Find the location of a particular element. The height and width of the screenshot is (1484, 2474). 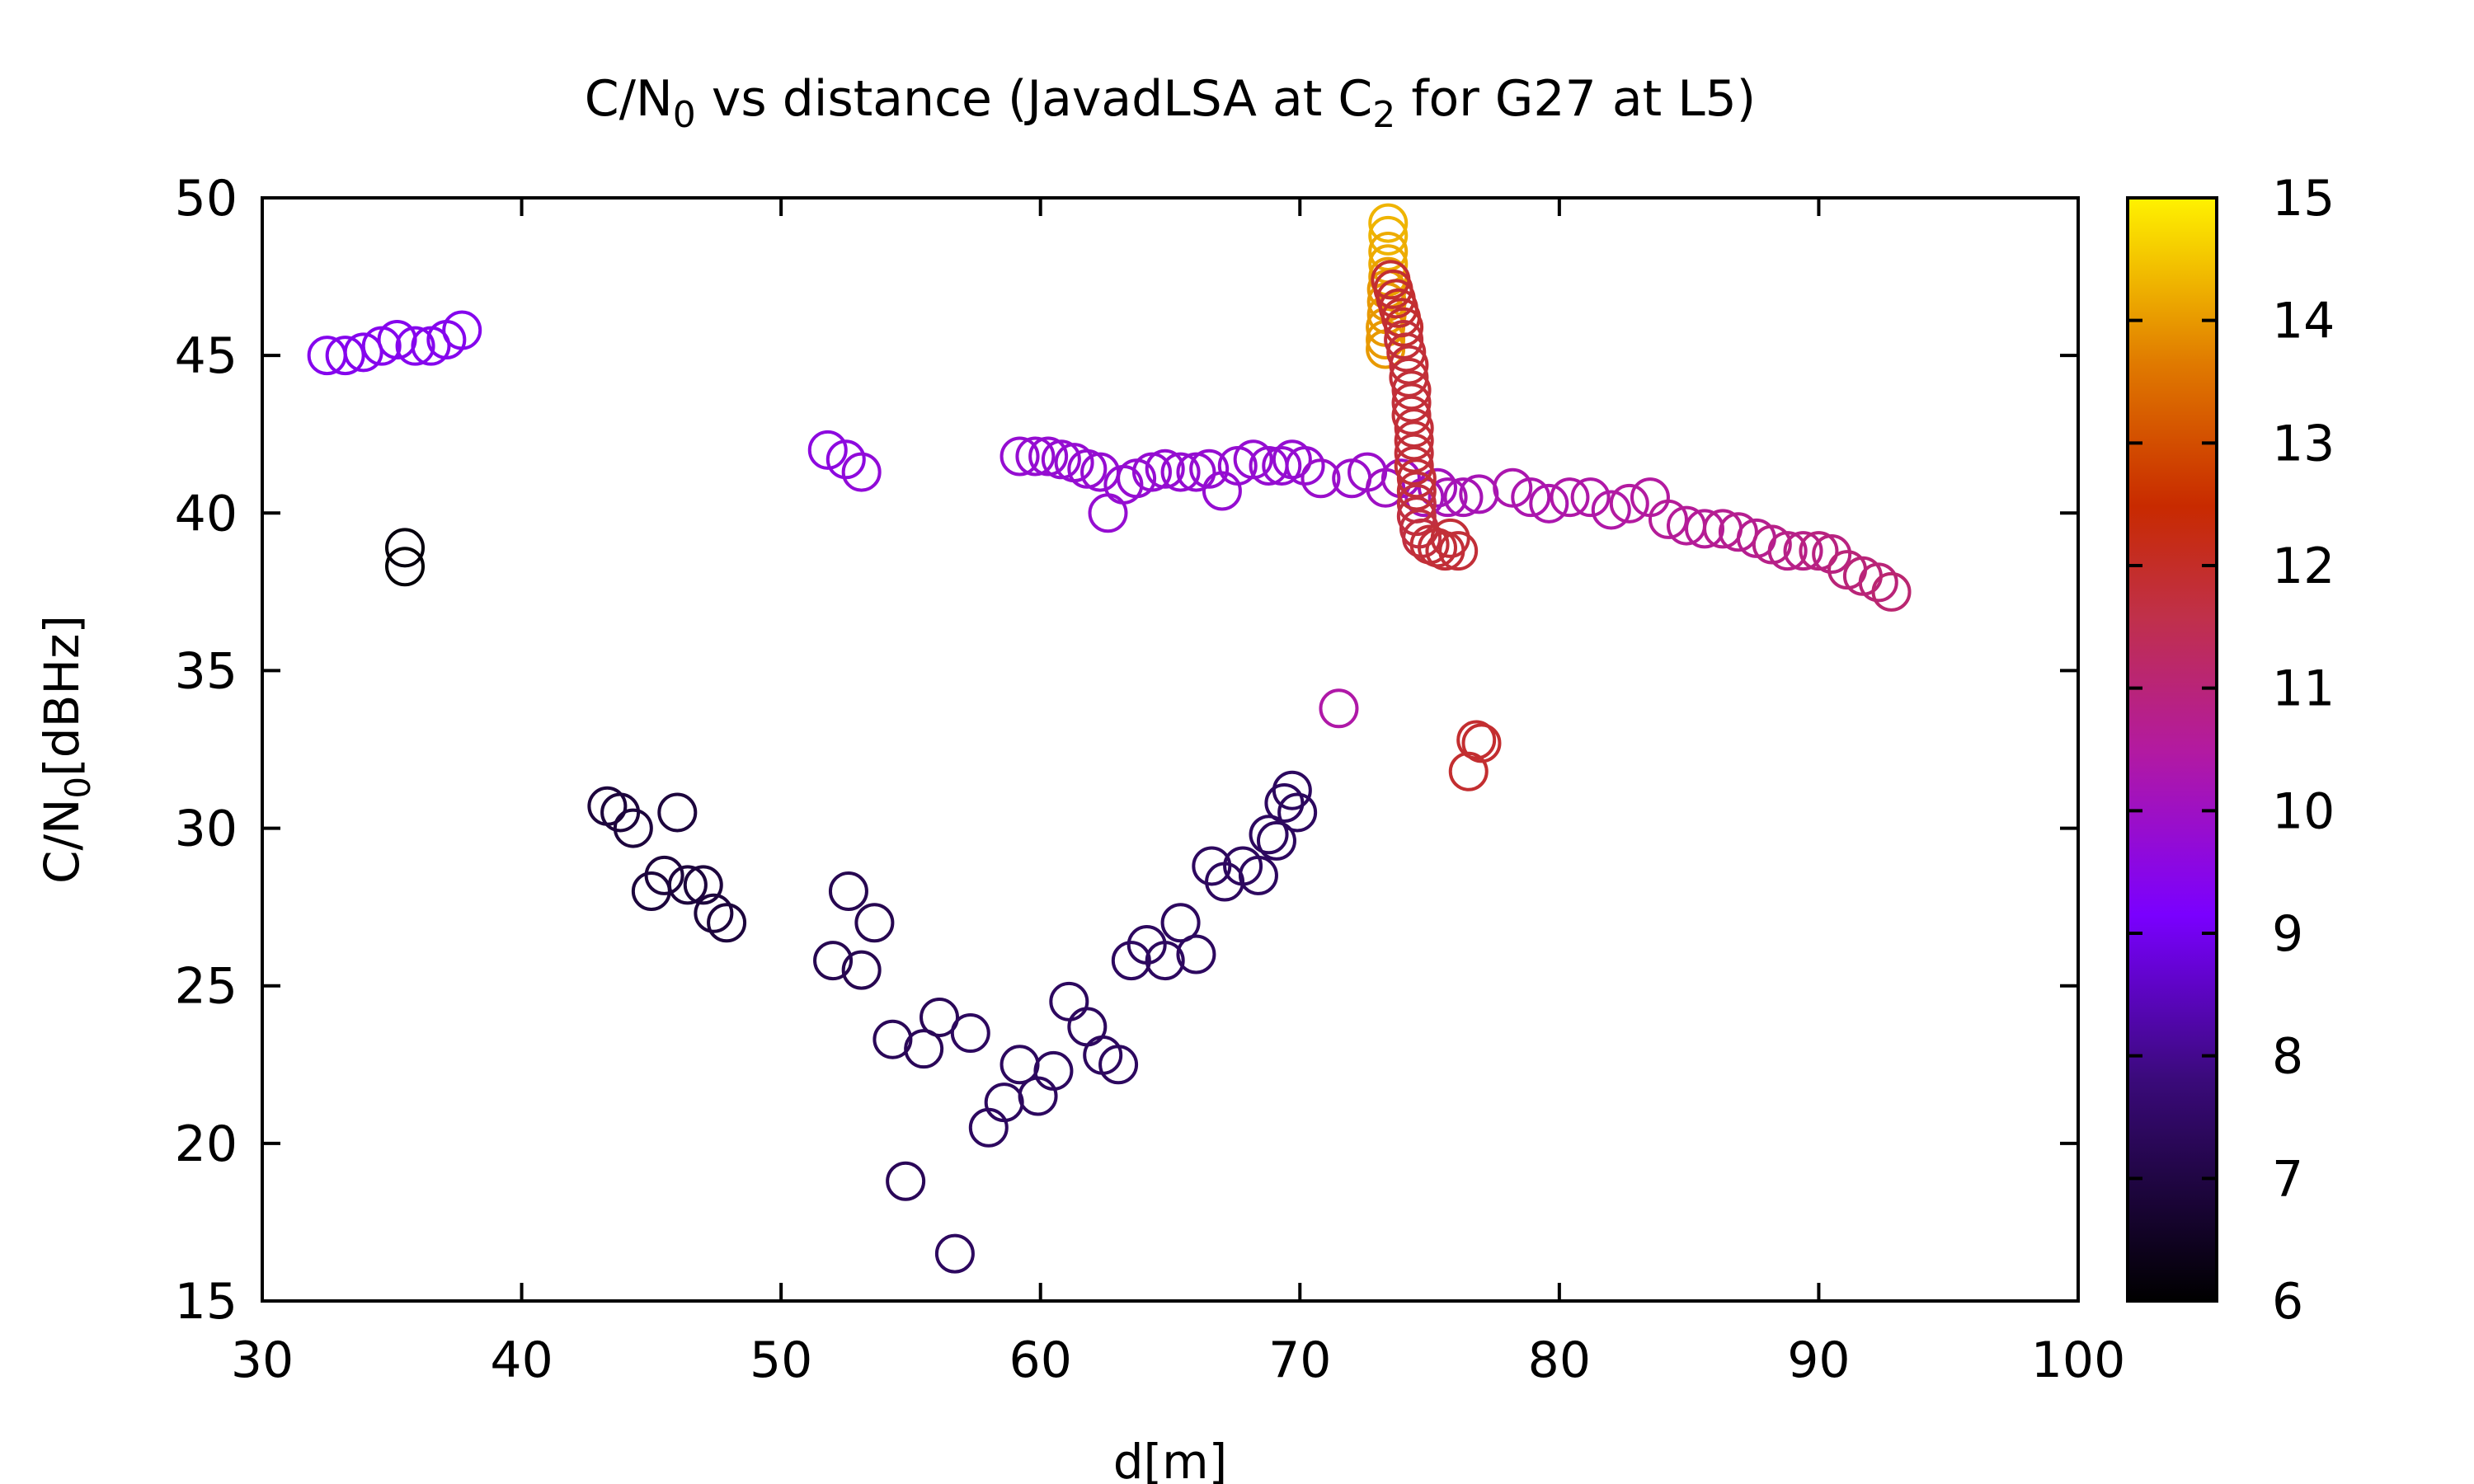

colorbar-tick-label: 13 is located at coordinates (2303, 444).